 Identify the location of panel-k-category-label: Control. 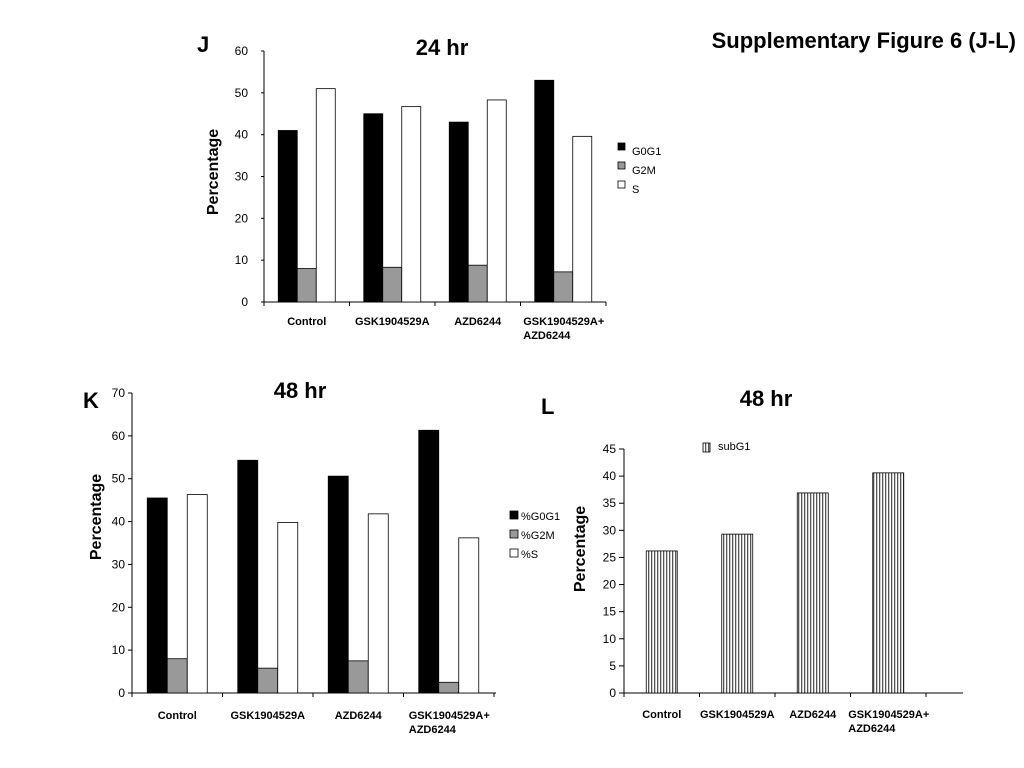
(177, 716).